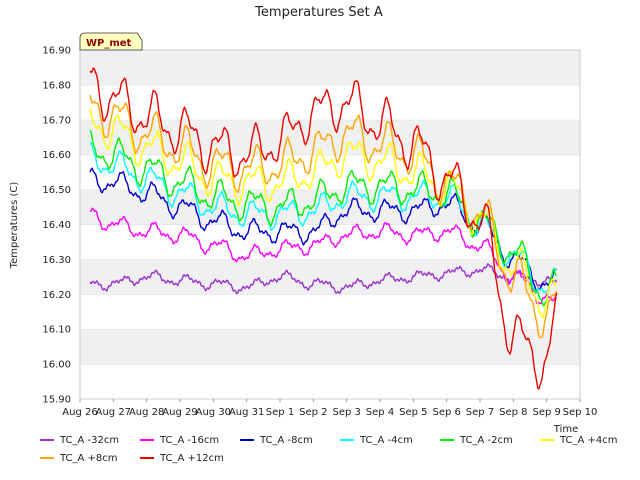  What do you see at coordinates (56, 260) in the screenshot?
I see `y-tick-label: 16.30` at bounding box center [56, 260].